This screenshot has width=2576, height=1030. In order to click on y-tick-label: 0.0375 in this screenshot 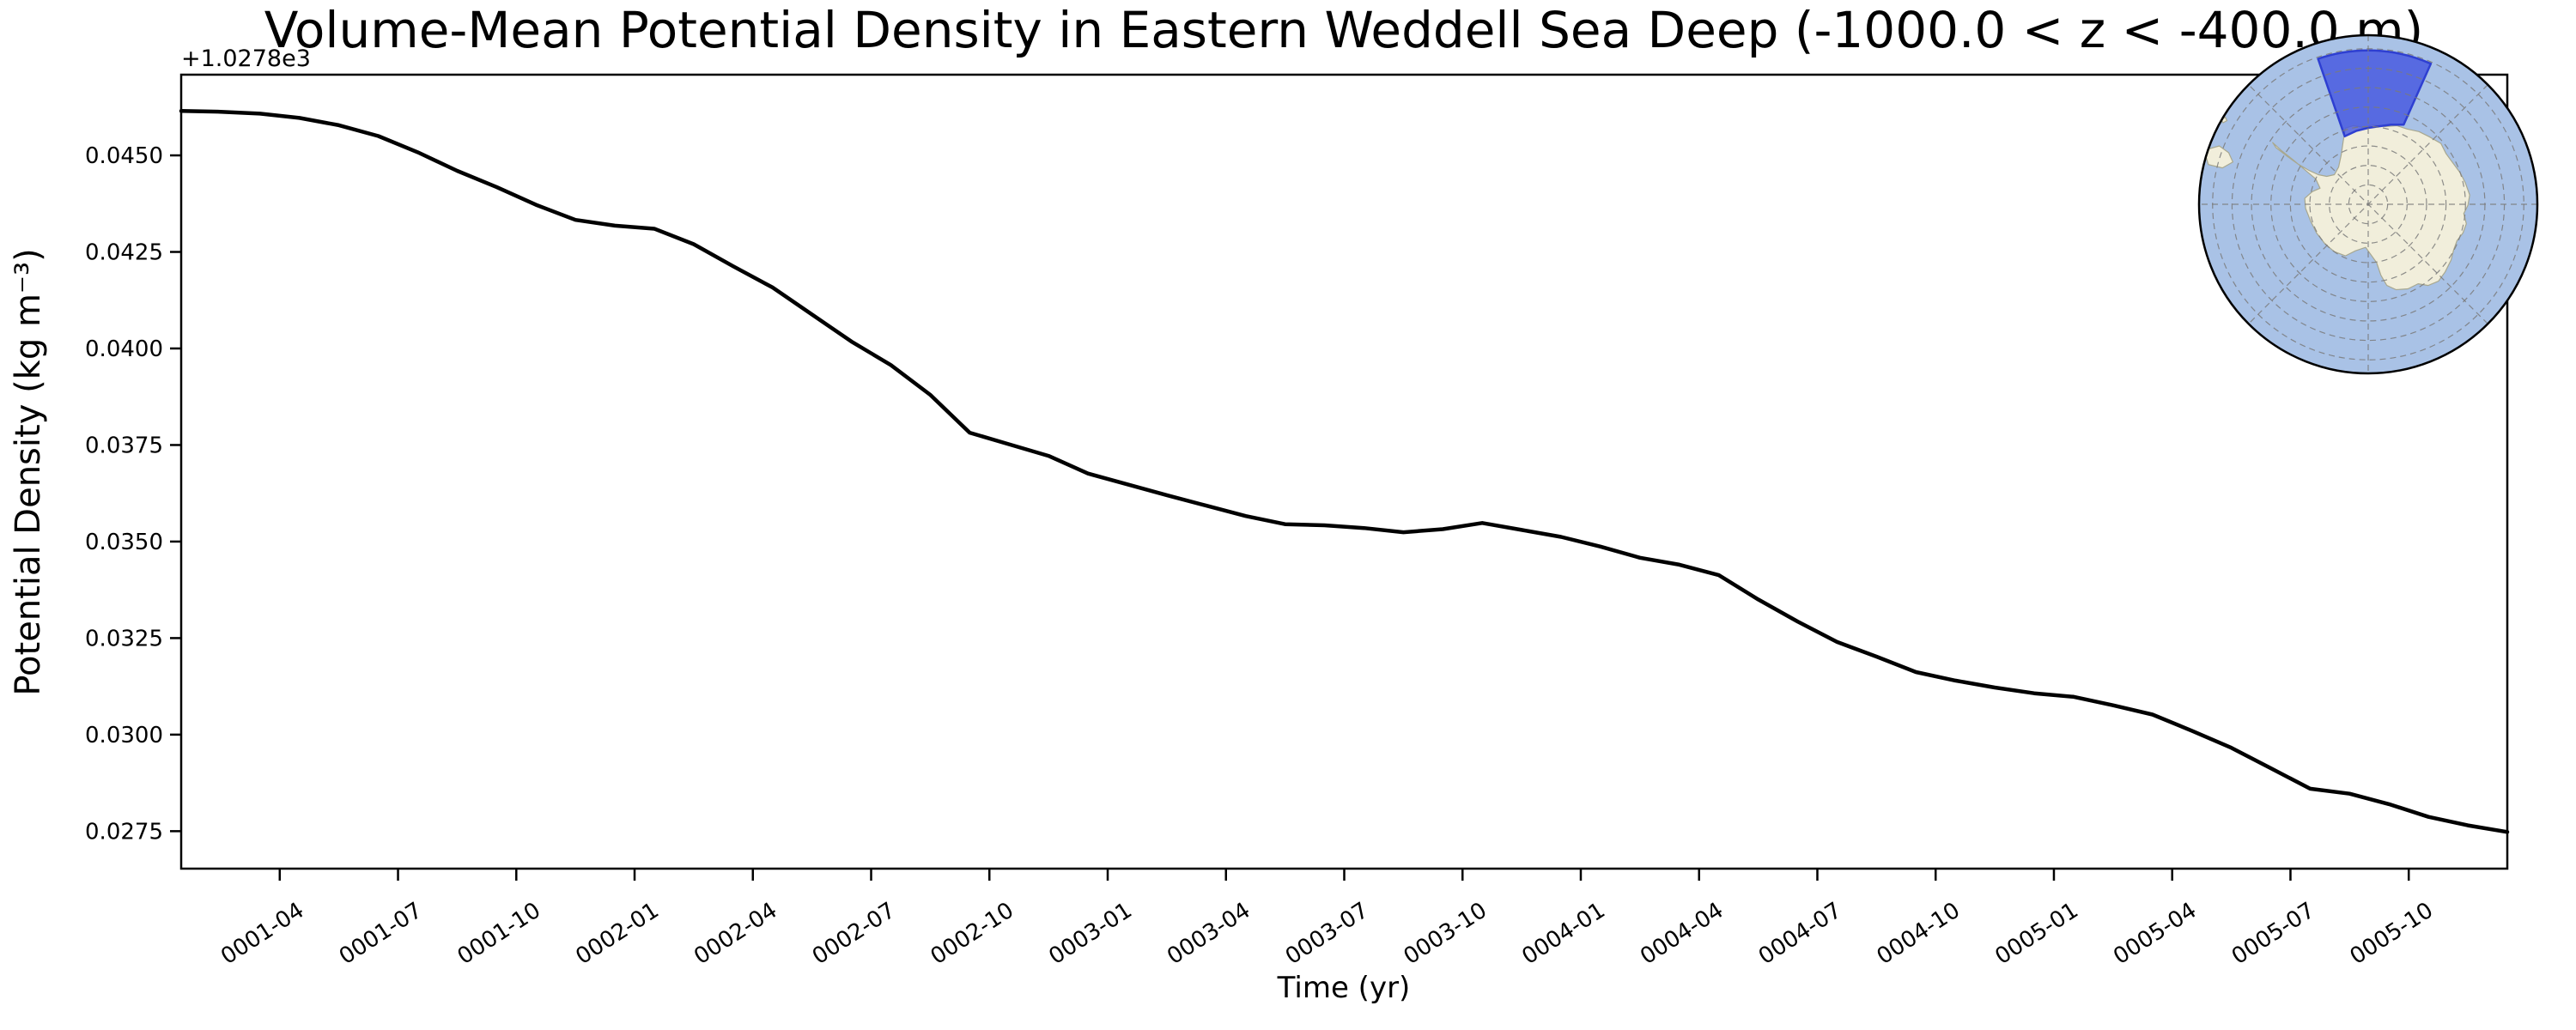, I will do `click(124, 445)`.